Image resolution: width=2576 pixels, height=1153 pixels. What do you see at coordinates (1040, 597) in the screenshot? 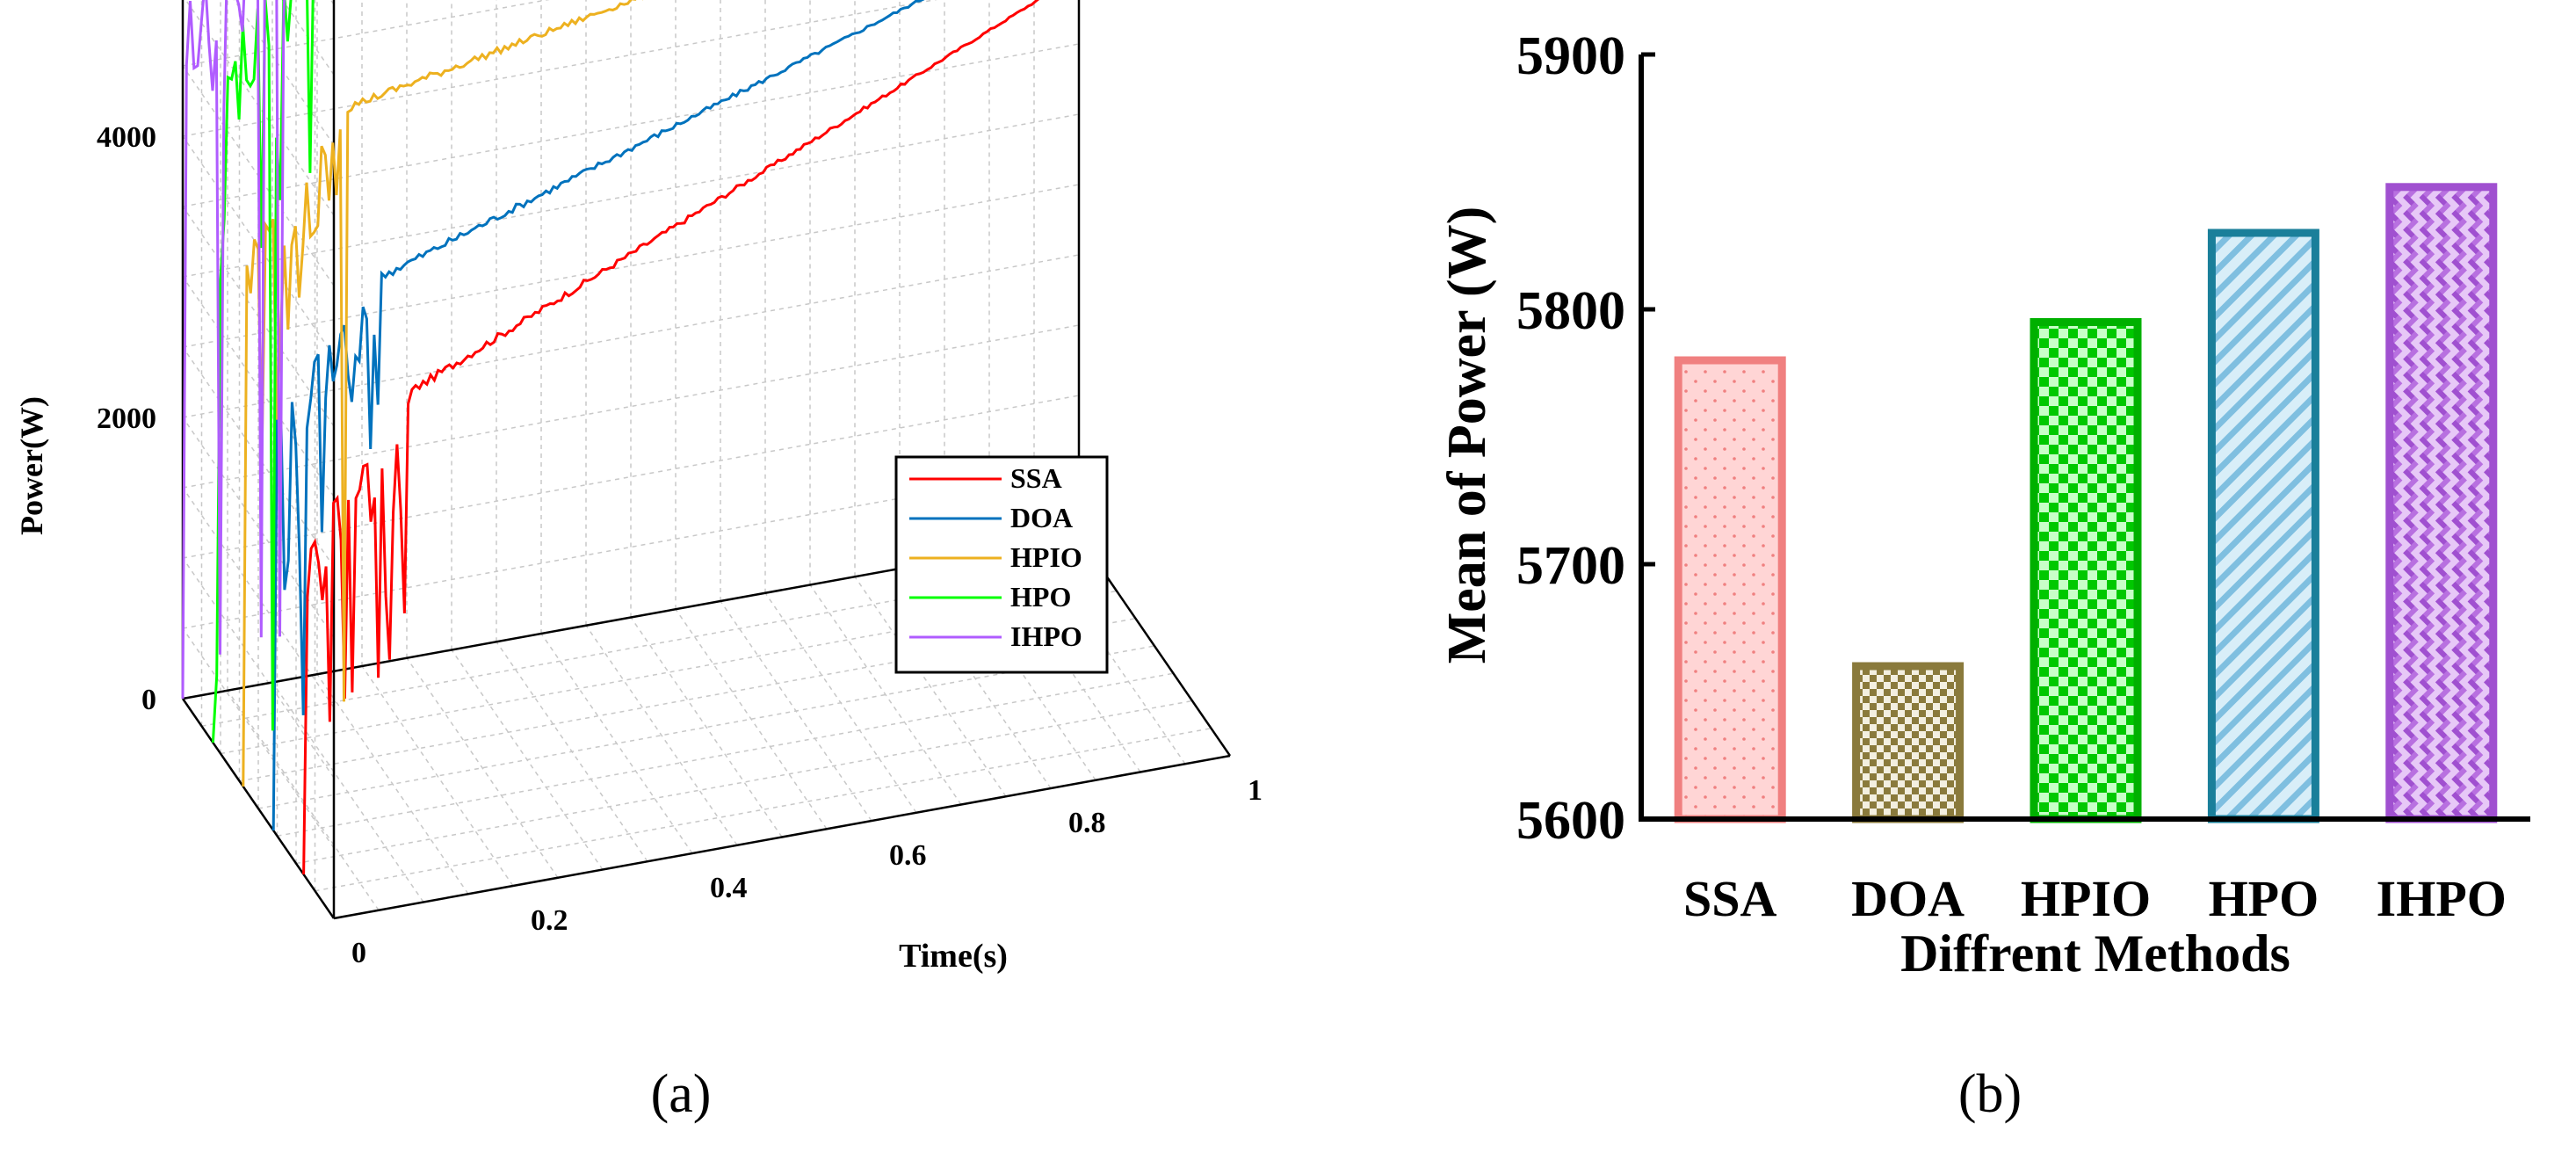
I see `a-legend-label: HPO` at bounding box center [1040, 597].